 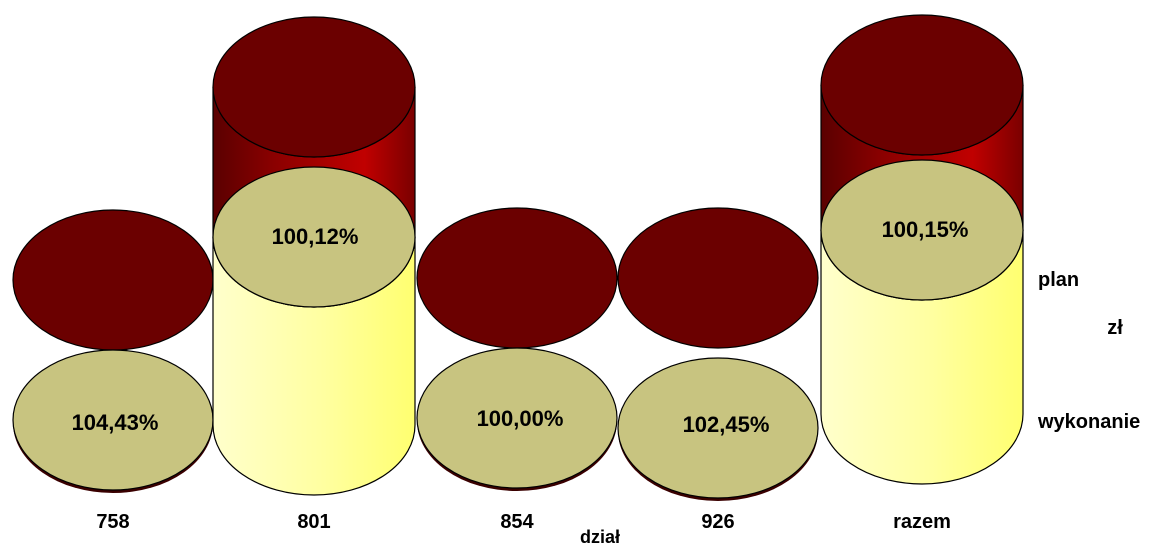 What do you see at coordinates (112, 522) in the screenshot?
I see `category-label-758: 758` at bounding box center [112, 522].